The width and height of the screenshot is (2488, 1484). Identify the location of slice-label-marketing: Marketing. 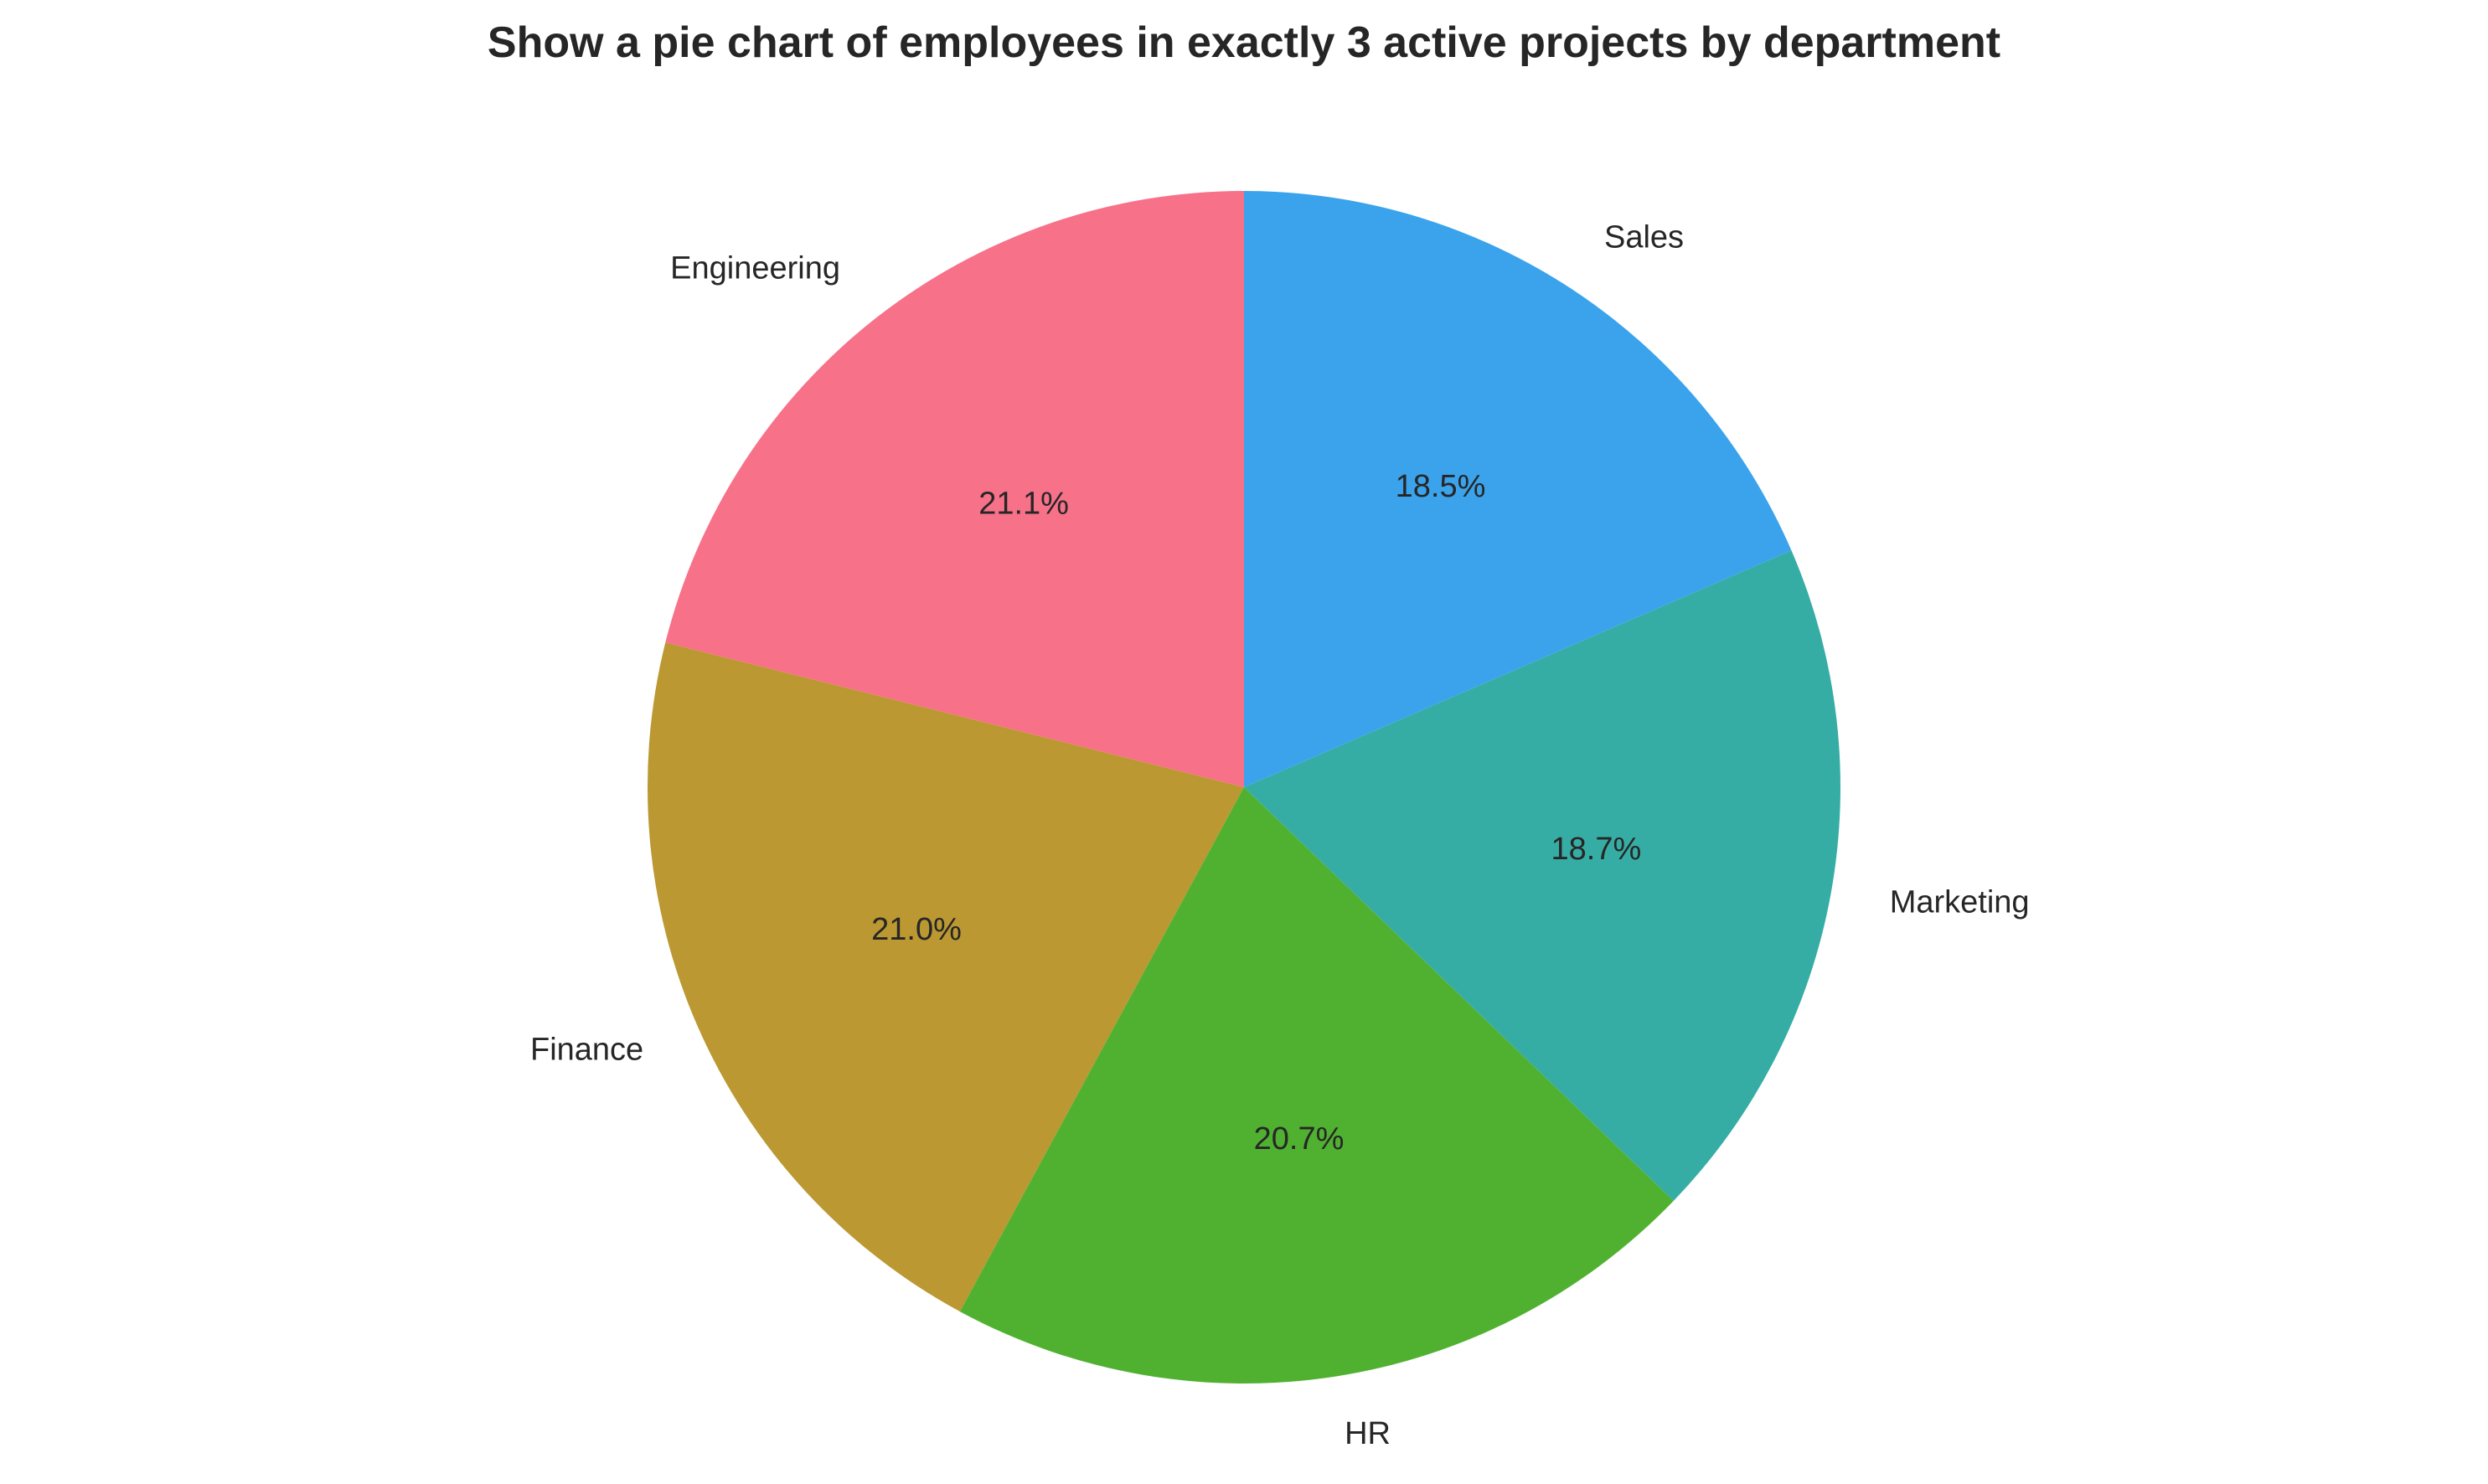
(1960, 902).